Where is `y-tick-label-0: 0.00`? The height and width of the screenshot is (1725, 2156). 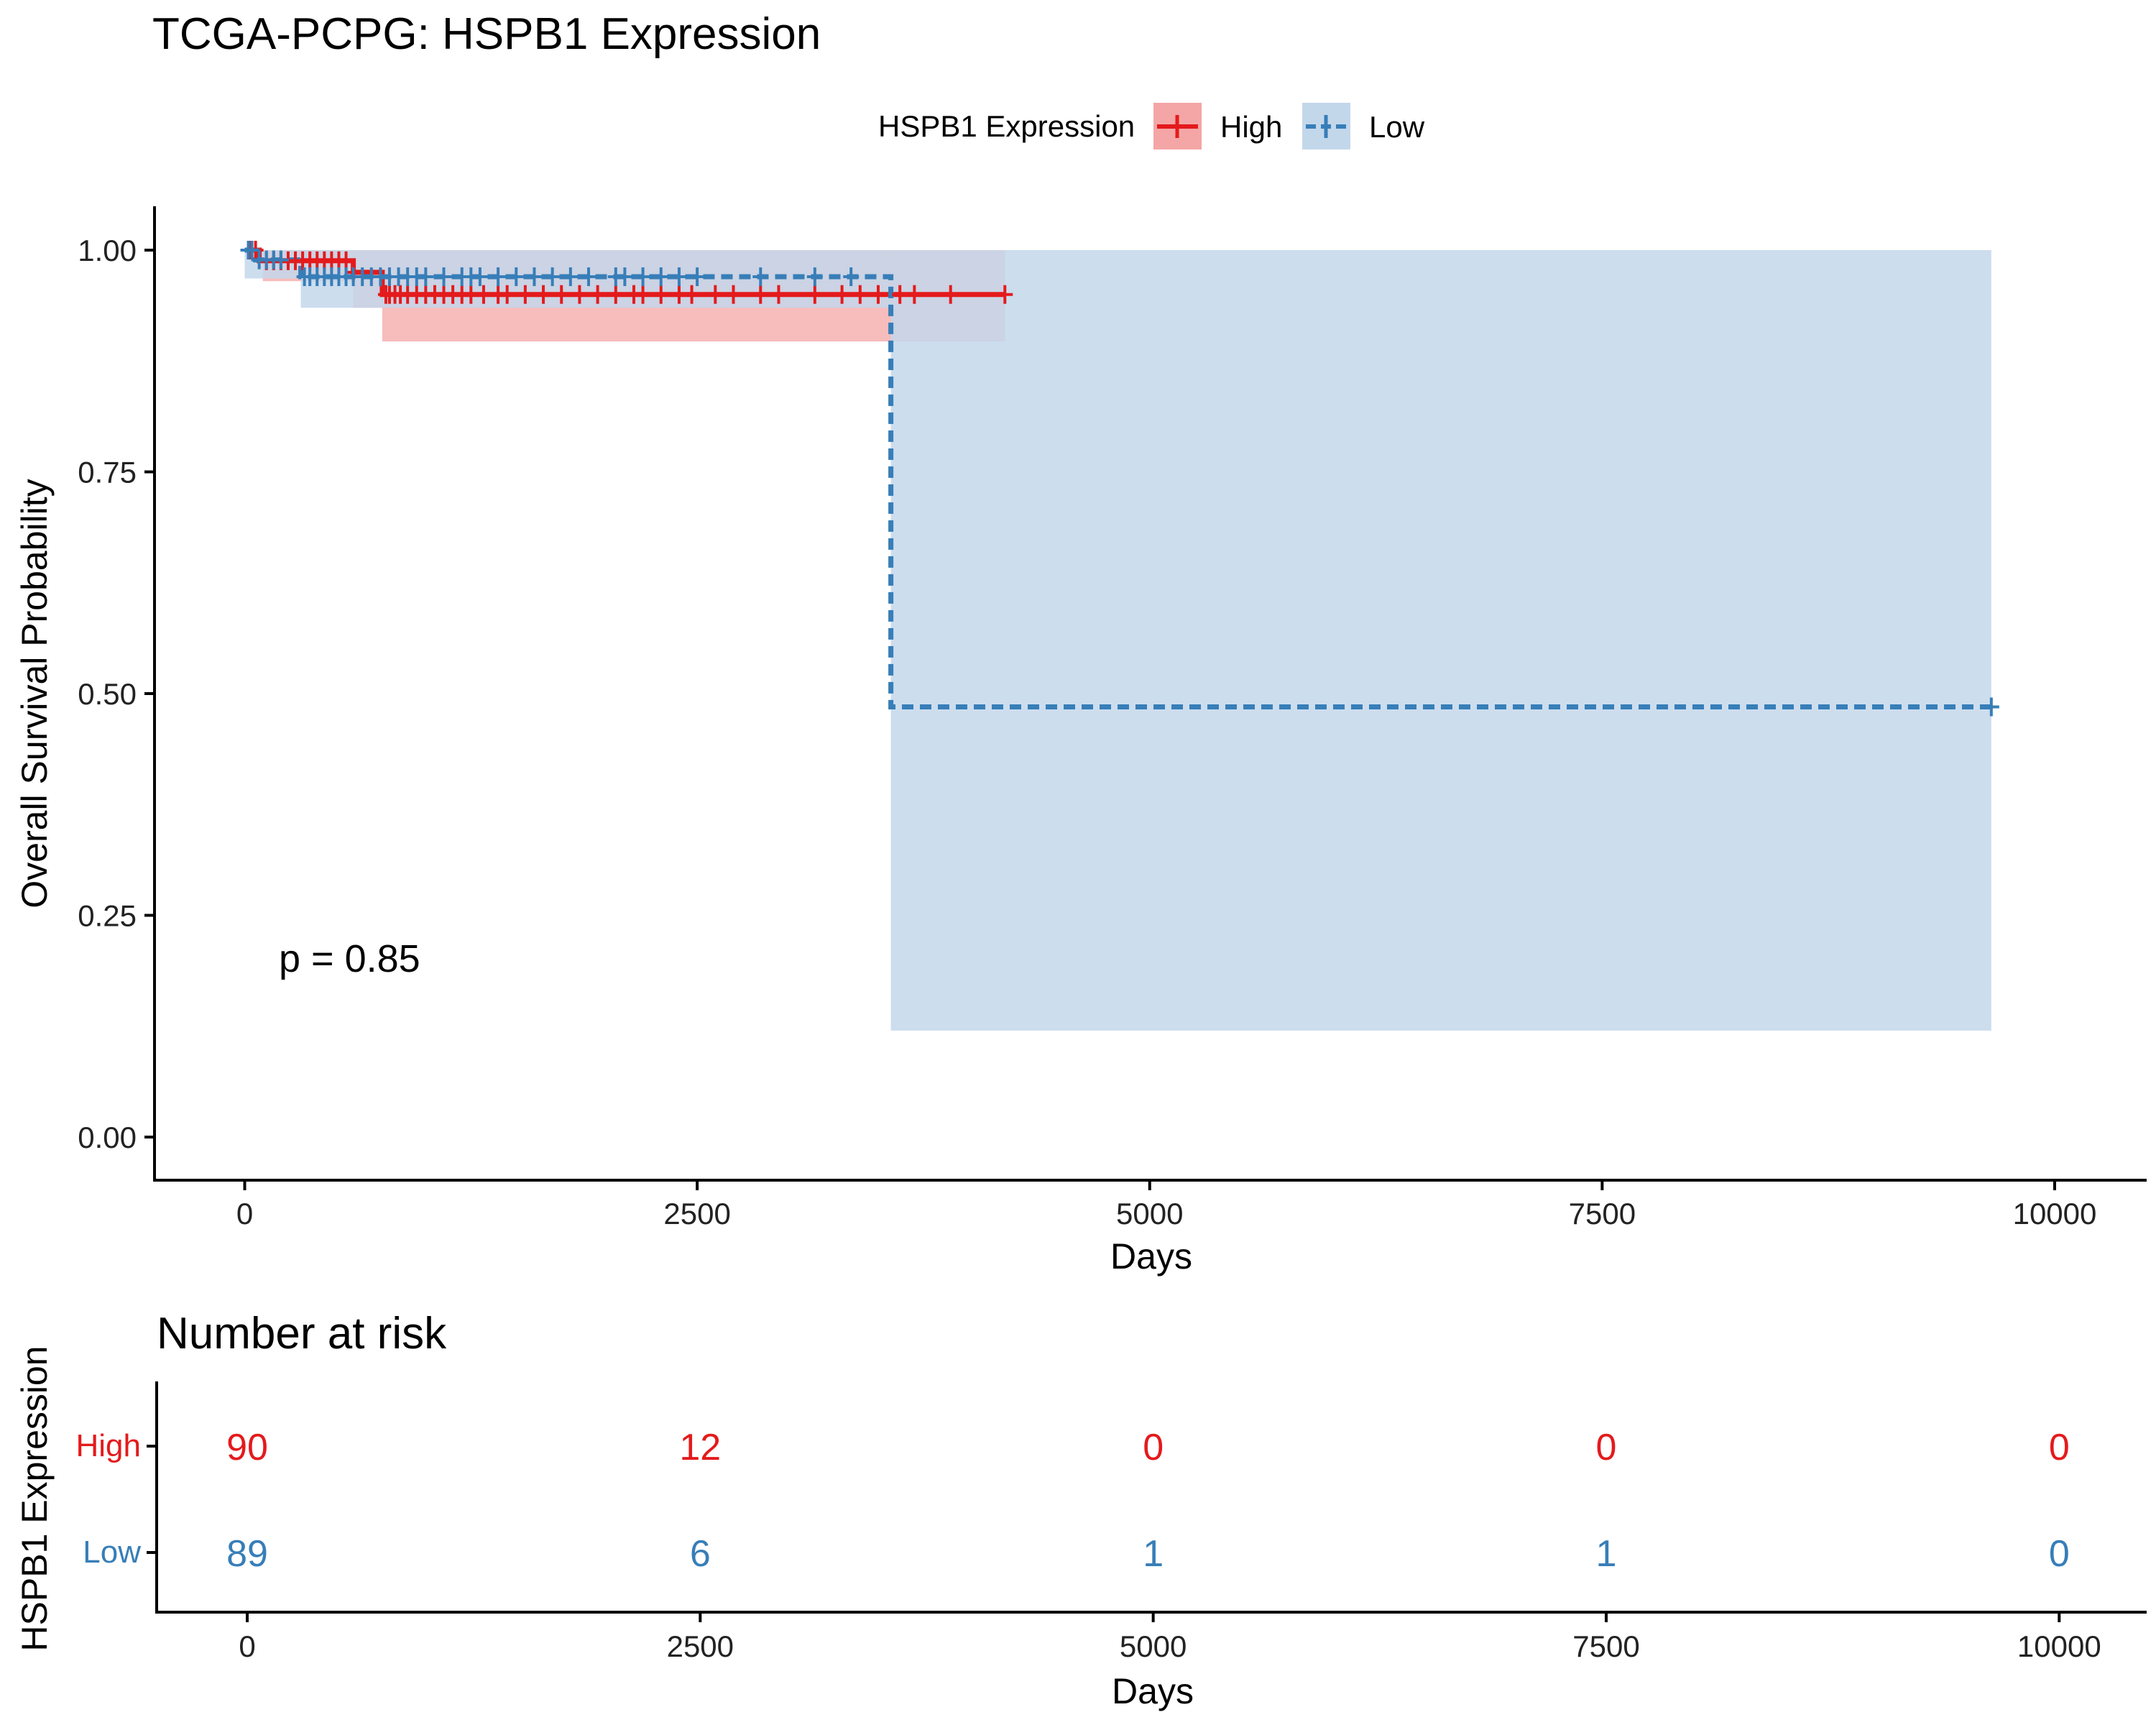 y-tick-label-0: 0.00 is located at coordinates (108, 1137).